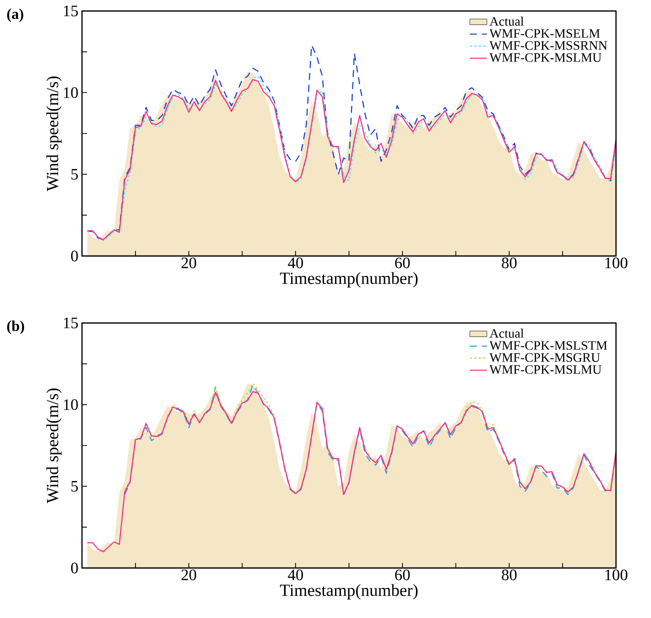 Image resolution: width=651 pixels, height=618 pixels. What do you see at coordinates (548, 45) in the screenshot?
I see `legend-label: WMF-CPK-MSSRNN` at bounding box center [548, 45].